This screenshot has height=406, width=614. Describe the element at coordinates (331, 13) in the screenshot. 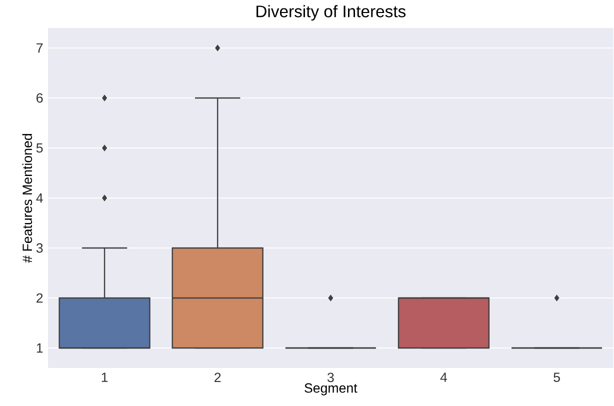

I see `chart-title: Diversity of Interests` at that location.